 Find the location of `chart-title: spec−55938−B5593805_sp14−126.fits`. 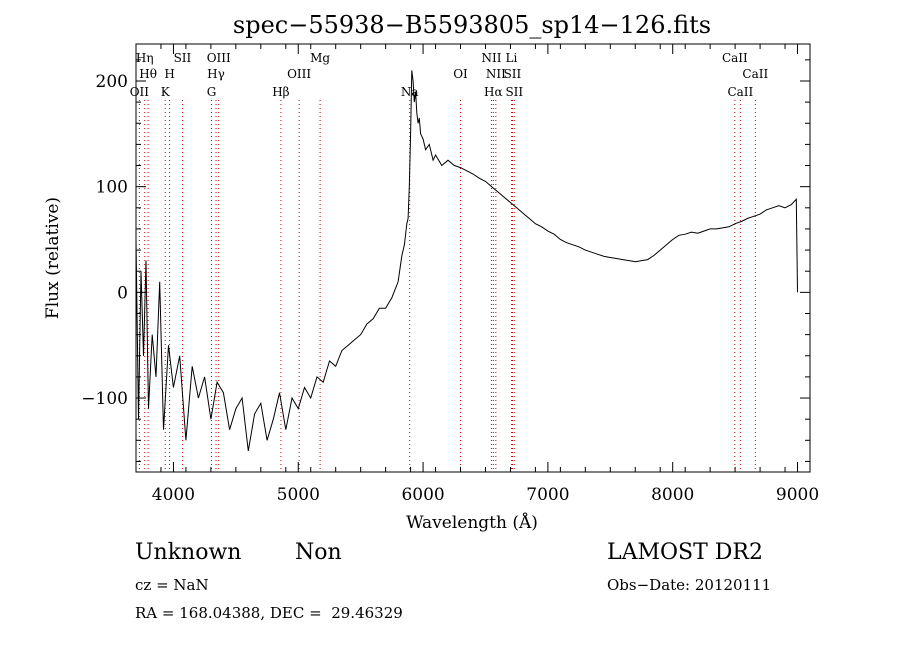

chart-title: spec−55938−B5593805_sp14−126.fits is located at coordinates (472, 25).